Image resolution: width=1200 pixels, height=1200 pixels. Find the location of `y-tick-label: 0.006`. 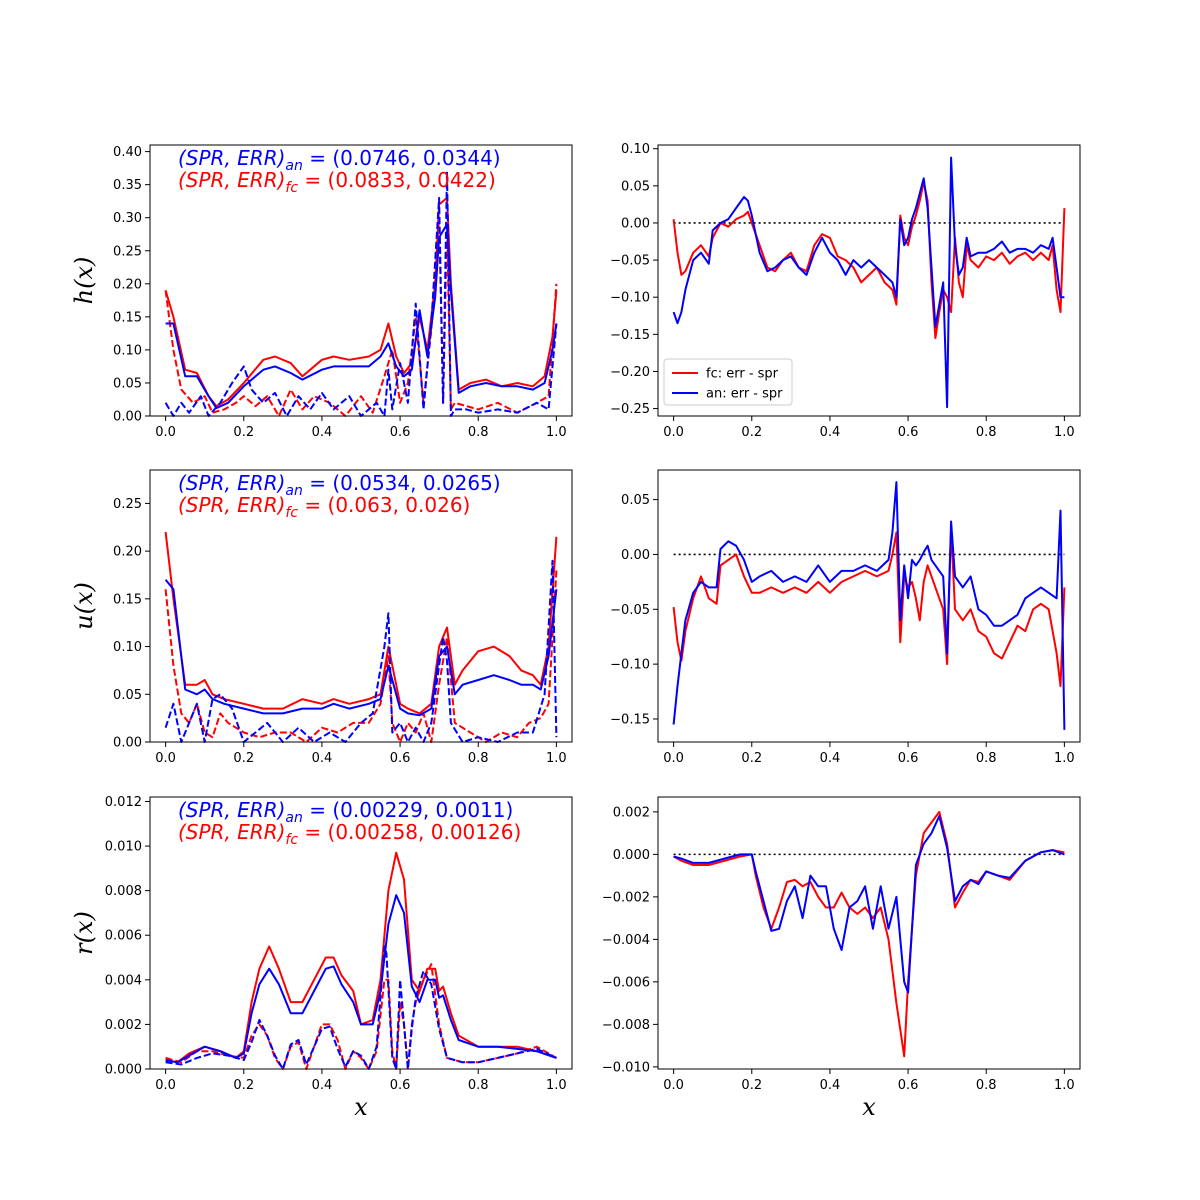

y-tick-label: 0.006 is located at coordinates (123, 936).